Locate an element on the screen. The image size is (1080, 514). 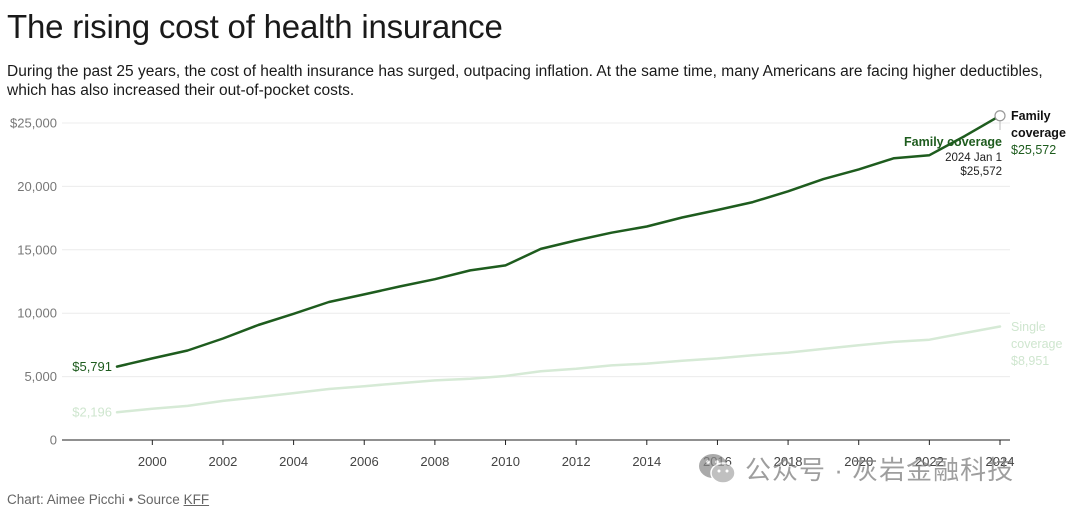
x-tick-label: 2002 is located at coordinates (222, 461).